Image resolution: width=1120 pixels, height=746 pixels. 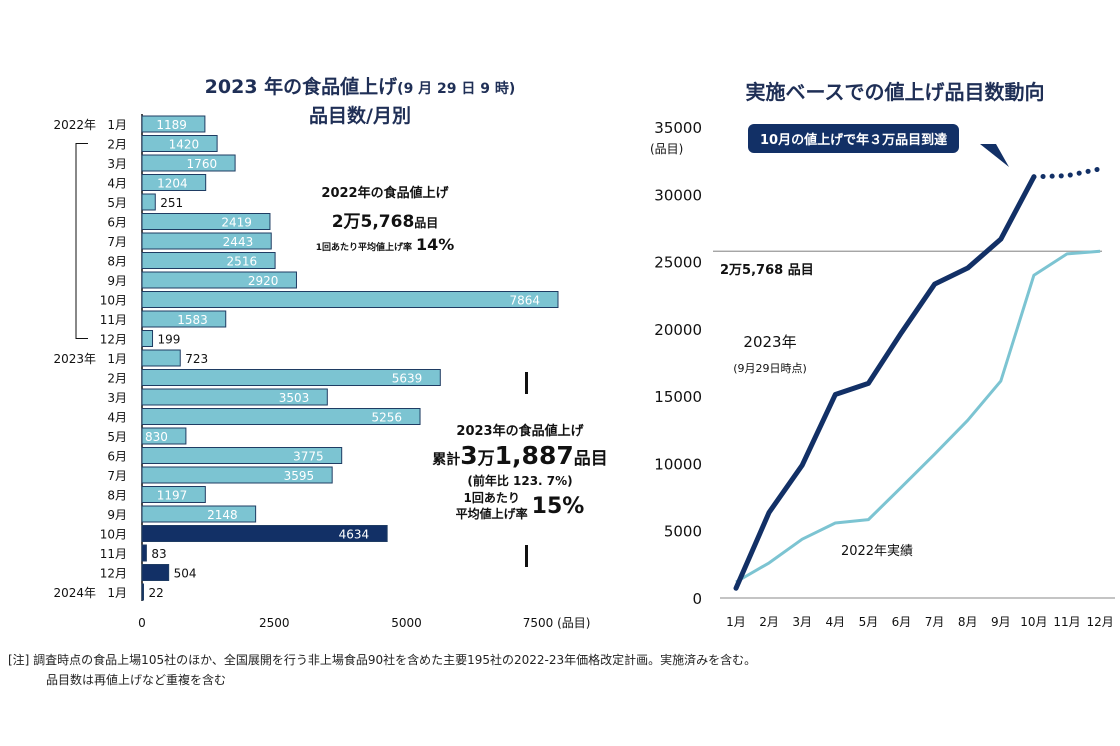 I want to click on line-x-tick-label: 4月, so click(x=835, y=622).